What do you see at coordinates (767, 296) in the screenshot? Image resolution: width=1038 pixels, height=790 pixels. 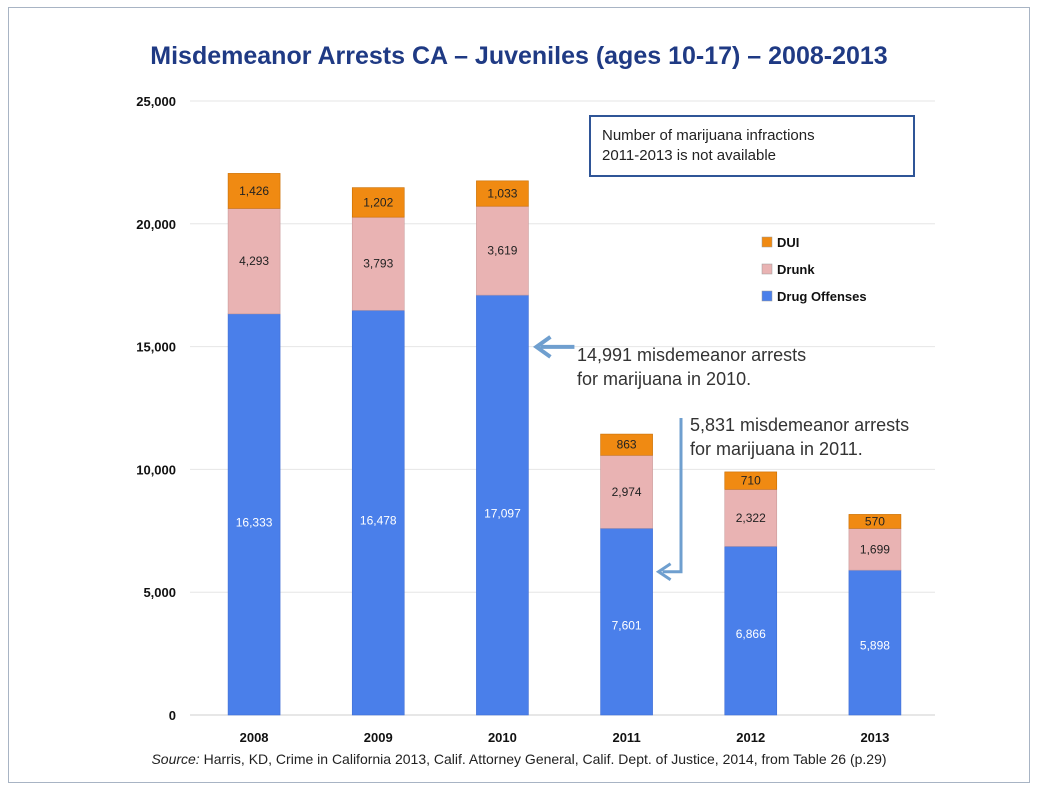 I see `legend-swatch-drug-offenses` at bounding box center [767, 296].